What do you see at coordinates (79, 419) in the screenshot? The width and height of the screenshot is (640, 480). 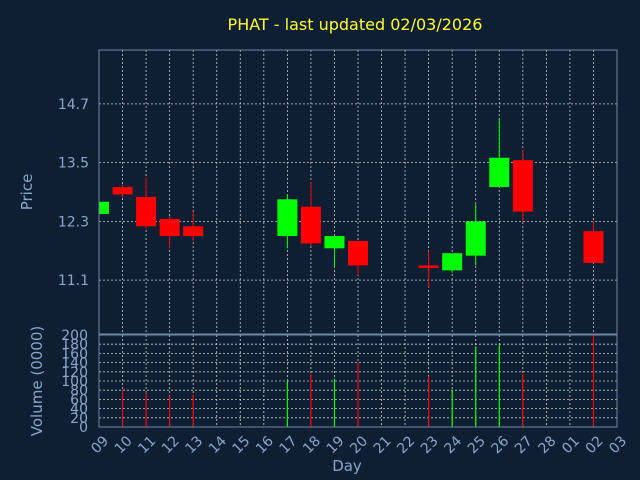 I see `volume-tick-label: 20` at bounding box center [79, 419].